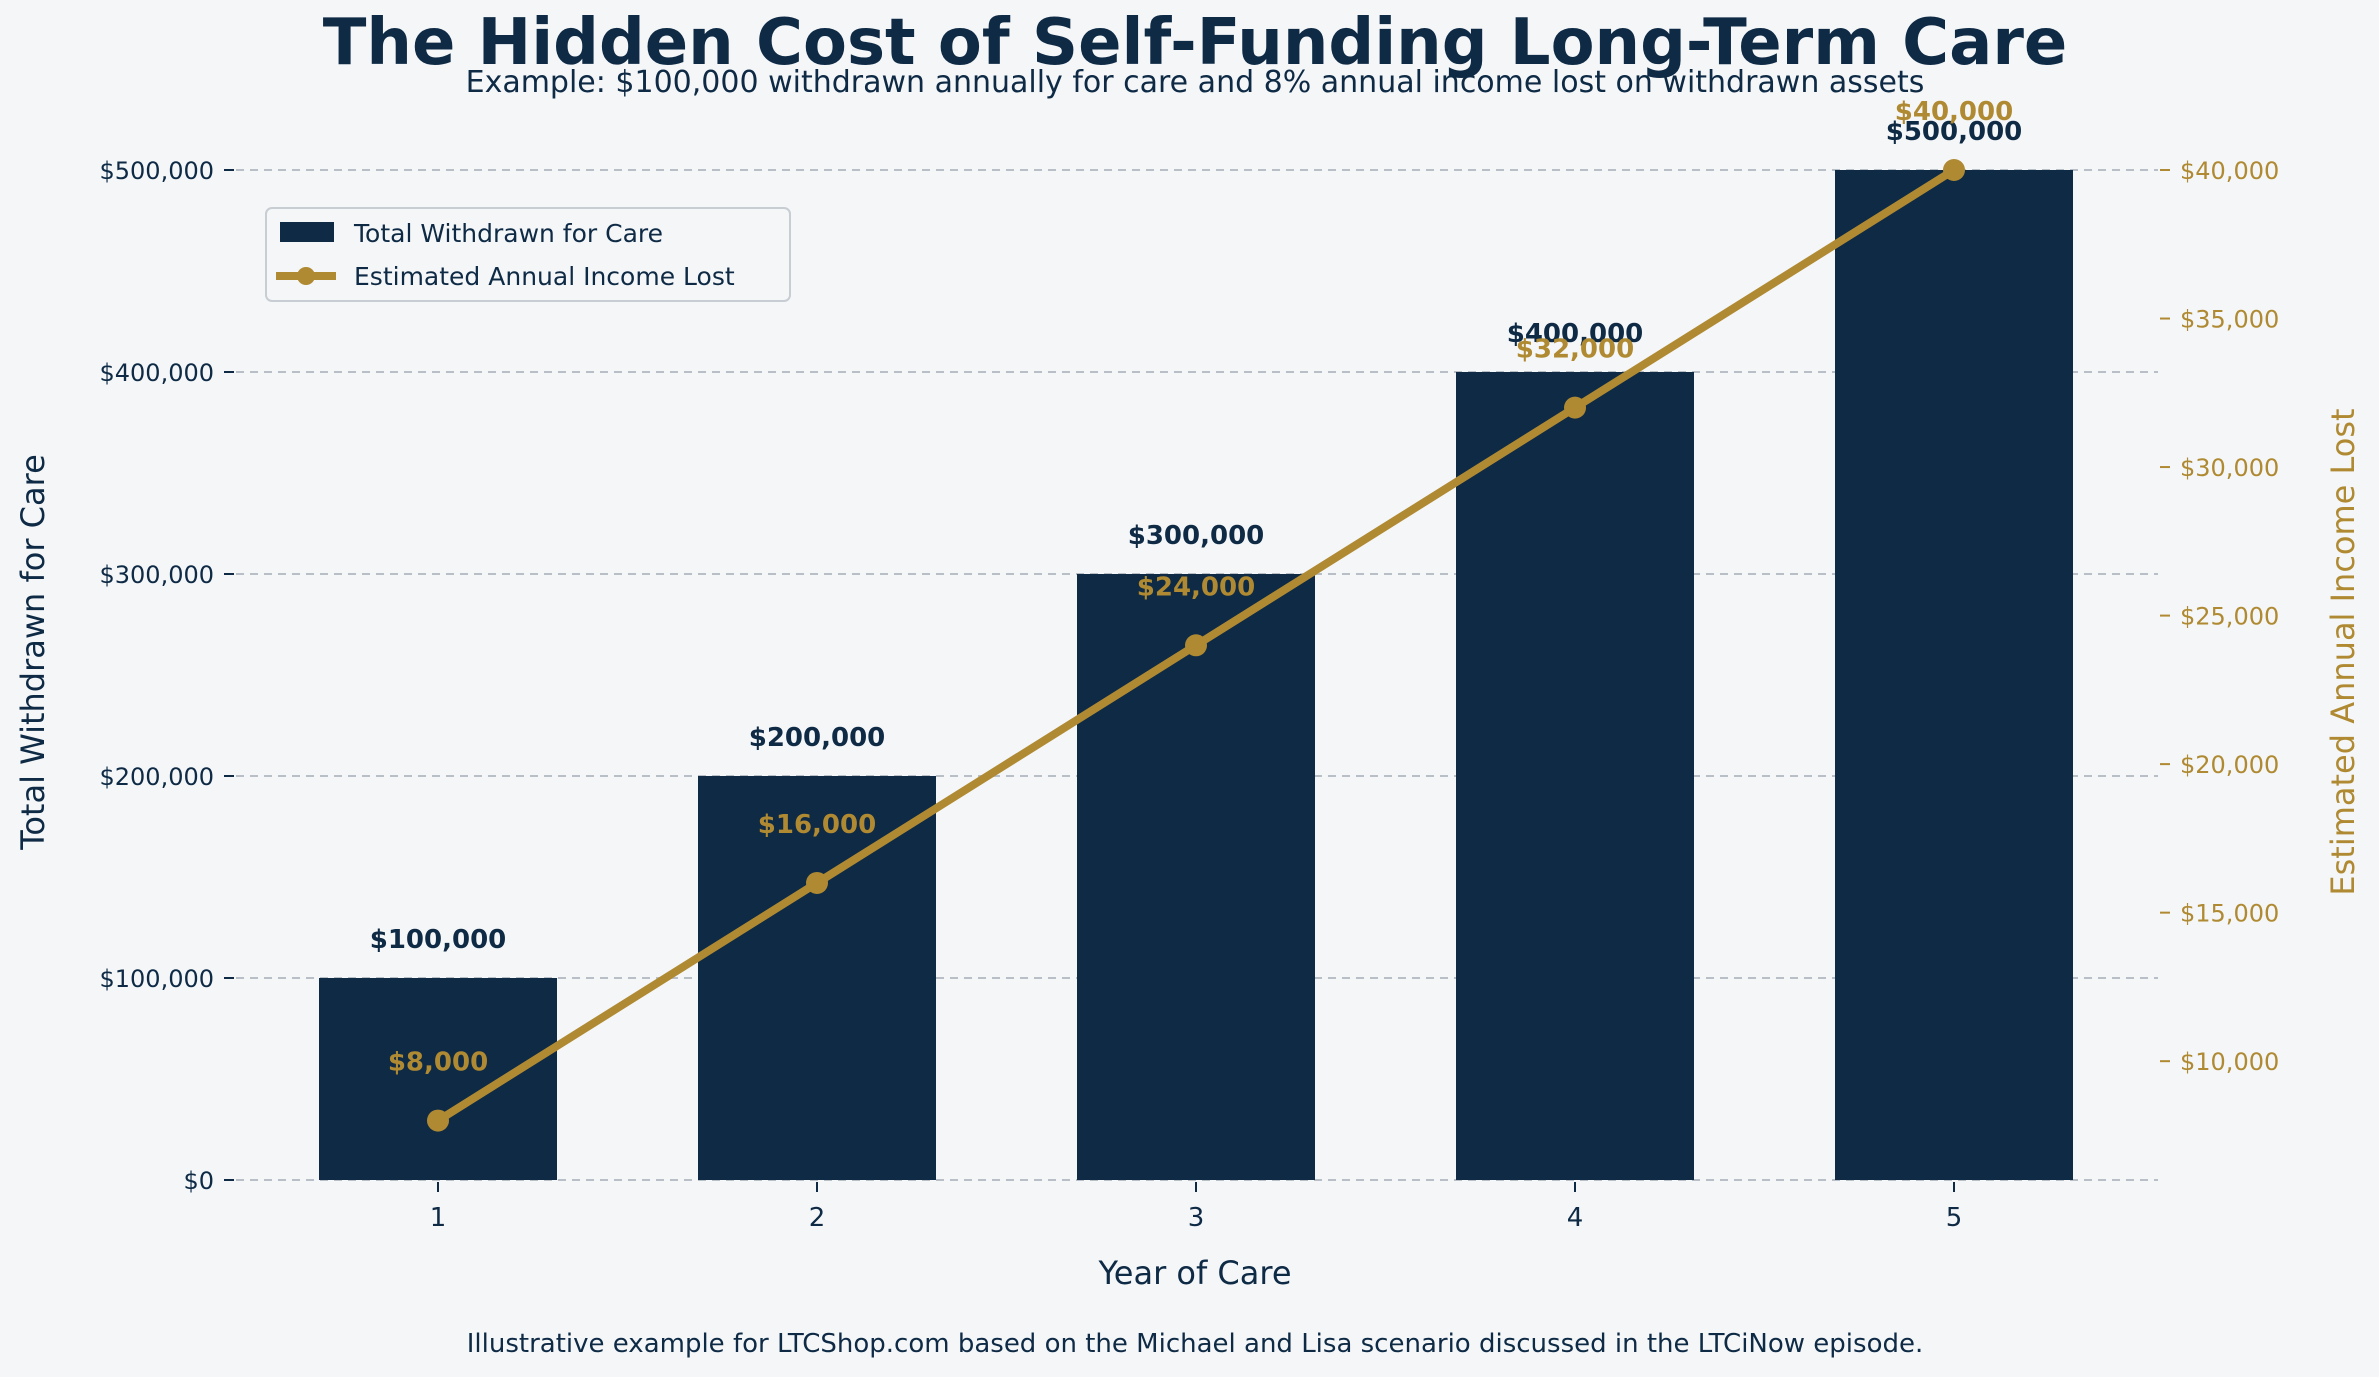 This screenshot has width=2379, height=1377. Describe the element at coordinates (1954, 112) in the screenshot. I see `line-value-label: $40,000` at that location.